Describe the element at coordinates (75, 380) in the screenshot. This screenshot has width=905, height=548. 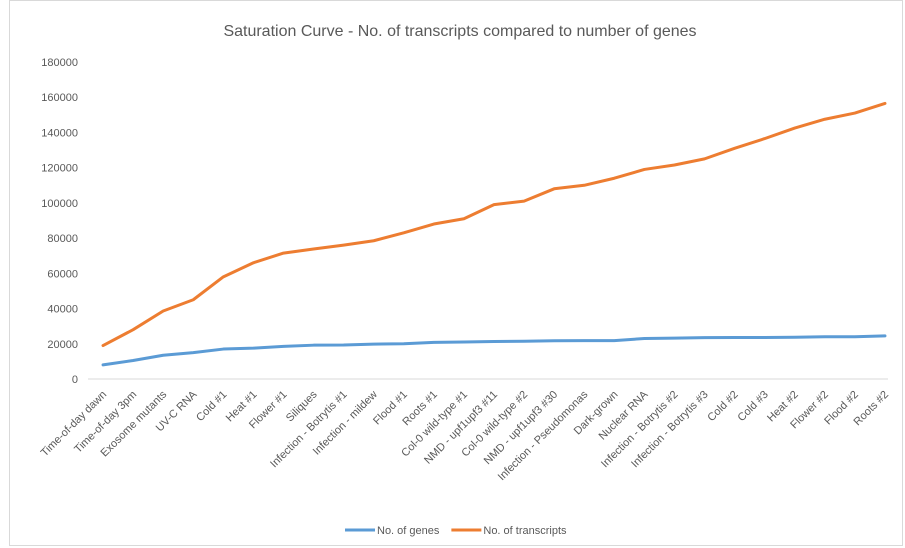
I see `y-tick-label: 0` at that location.